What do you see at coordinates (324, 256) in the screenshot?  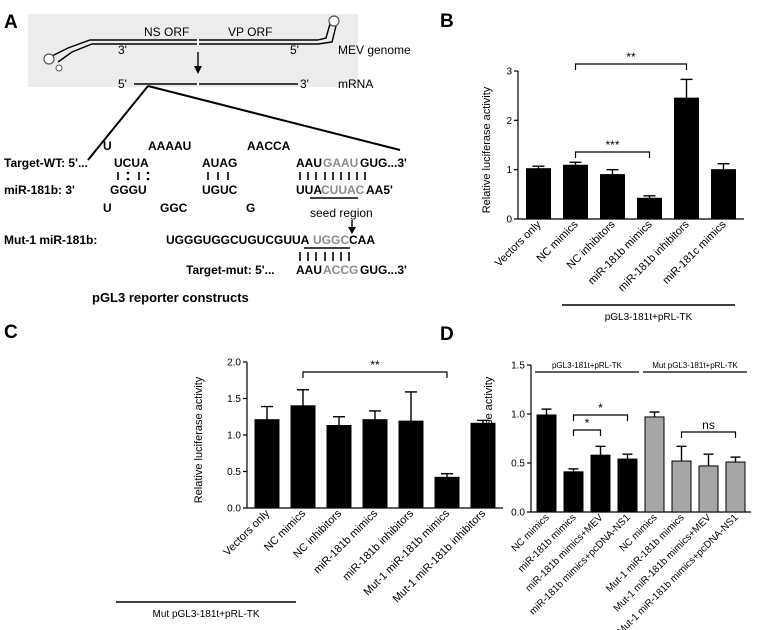 I see `pairing-marks-mut` at bounding box center [324, 256].